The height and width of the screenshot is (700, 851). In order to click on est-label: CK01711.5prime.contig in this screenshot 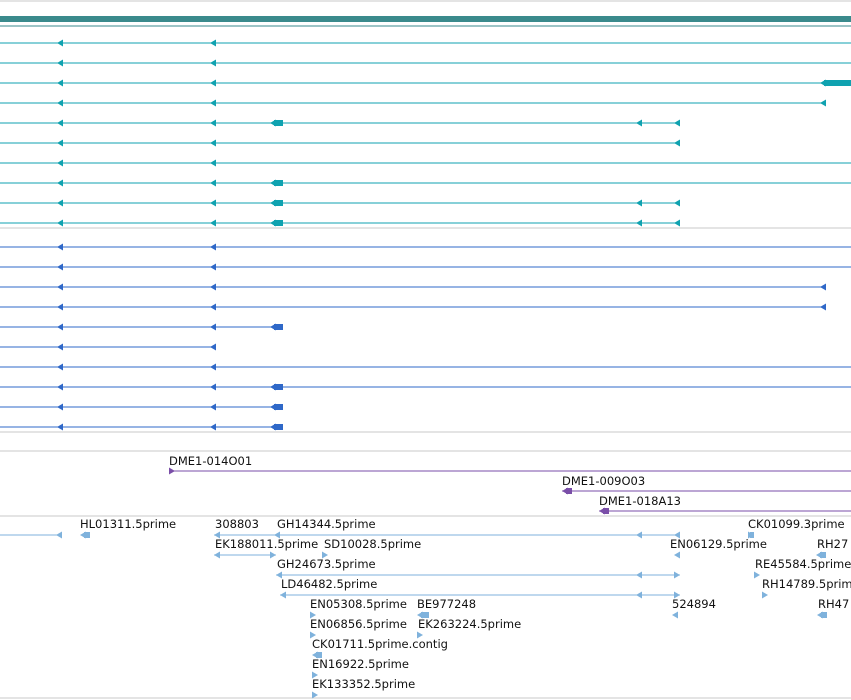, I will do `click(380, 644)`.